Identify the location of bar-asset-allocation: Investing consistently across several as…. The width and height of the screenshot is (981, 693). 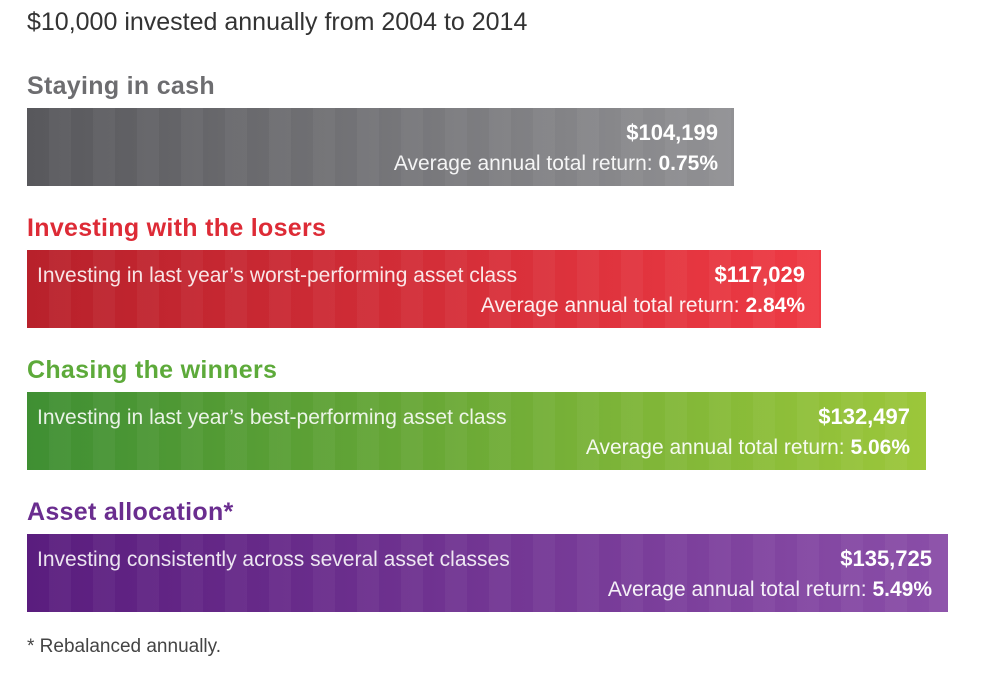
(487, 573).